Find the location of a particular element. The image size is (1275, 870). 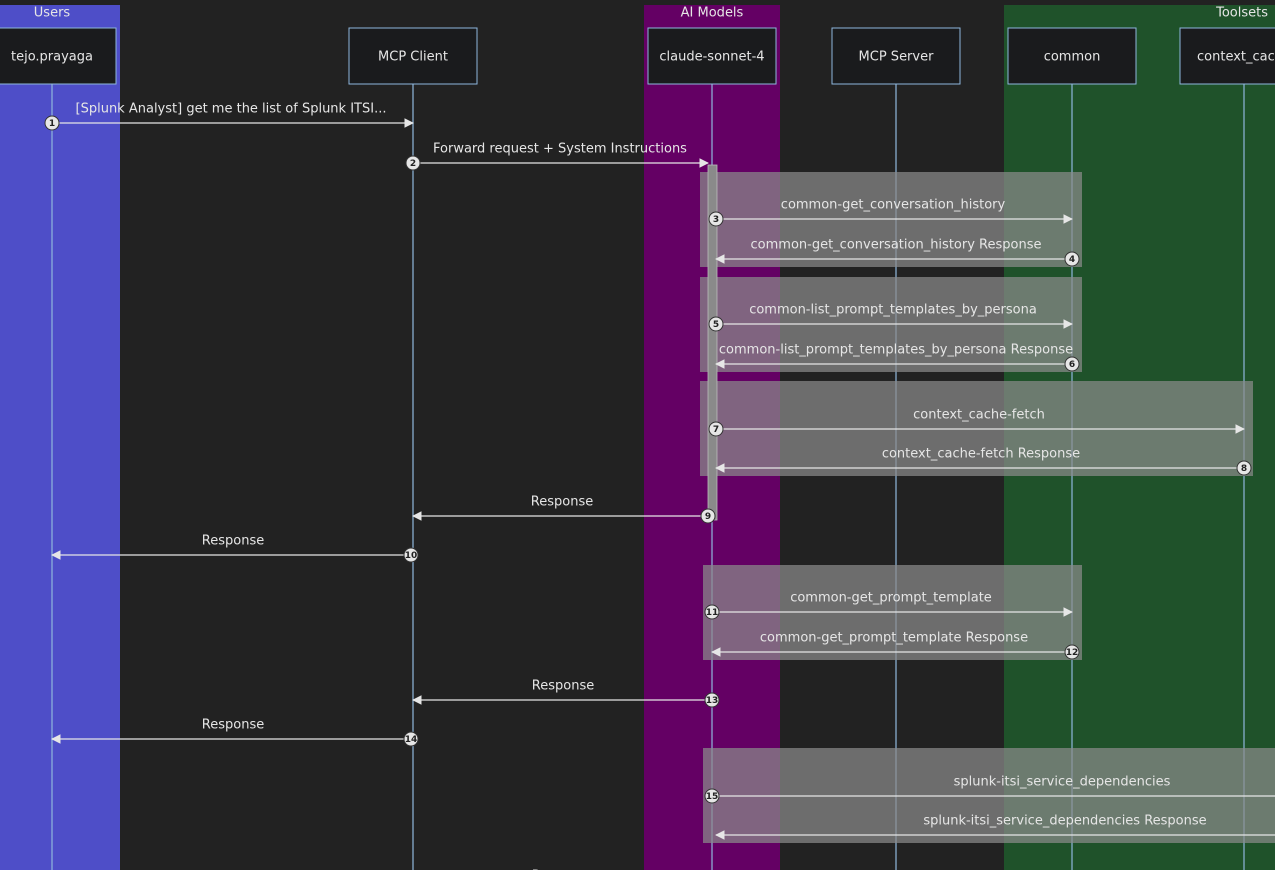

participant-label: claude-sonnet-4 is located at coordinates (711, 57).